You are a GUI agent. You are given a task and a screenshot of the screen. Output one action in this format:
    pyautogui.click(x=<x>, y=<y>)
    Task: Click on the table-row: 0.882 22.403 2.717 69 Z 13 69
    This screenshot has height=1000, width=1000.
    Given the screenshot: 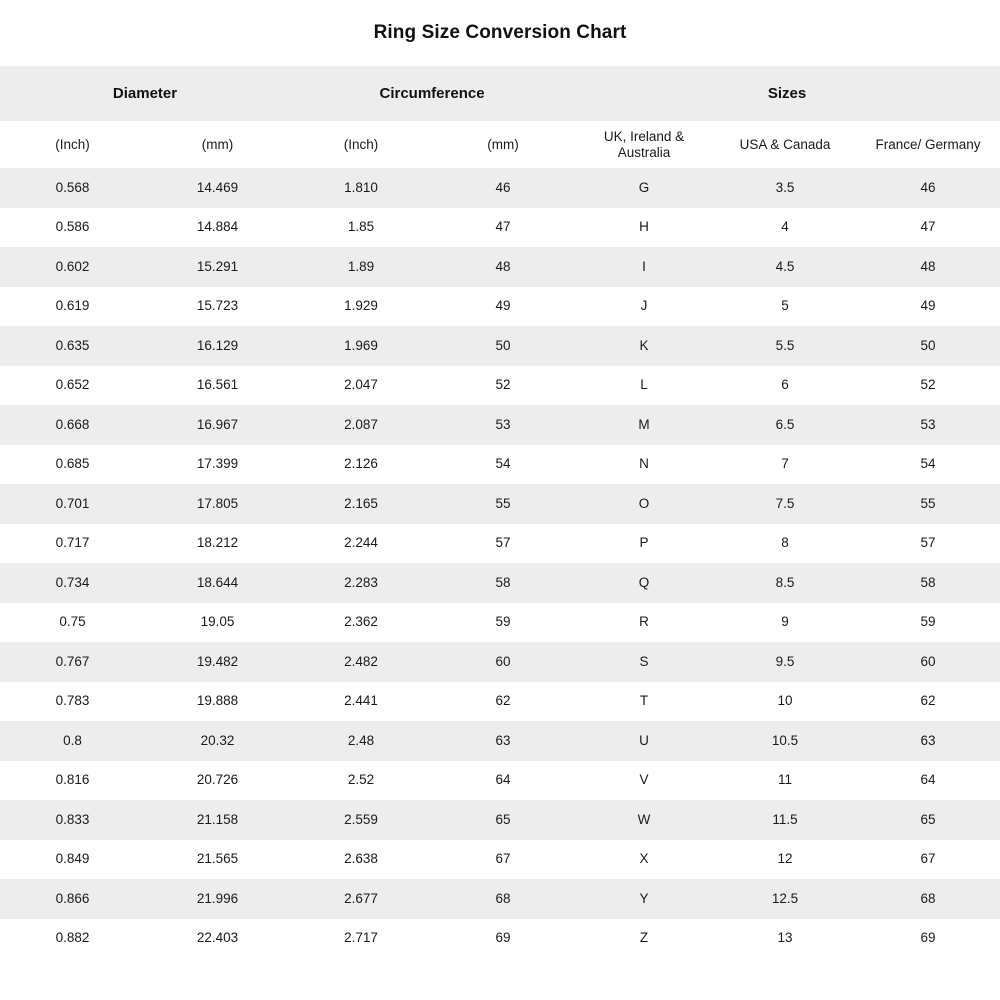 What is the action you would take?
    pyautogui.click(x=500, y=938)
    